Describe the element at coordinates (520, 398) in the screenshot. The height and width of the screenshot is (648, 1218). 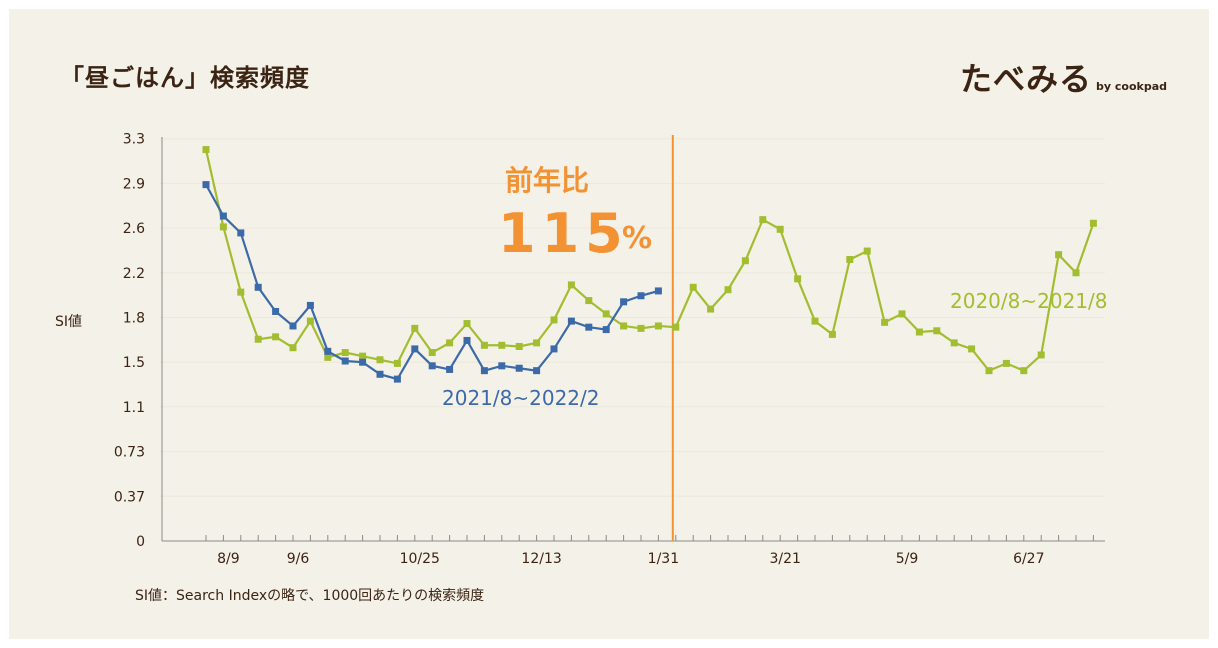
I see `series-label-current: 2021/8~2022/2` at that location.